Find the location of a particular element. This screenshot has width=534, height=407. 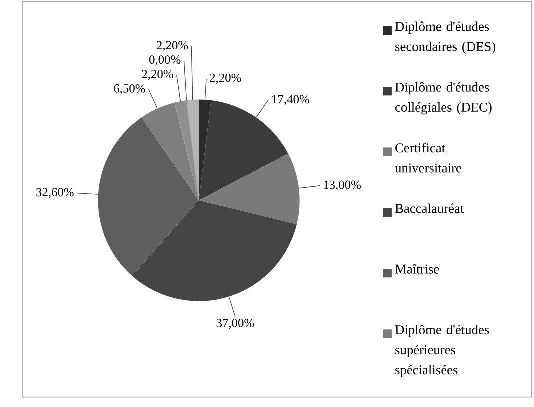

legend-label: Maîtrise is located at coordinates (417, 269).